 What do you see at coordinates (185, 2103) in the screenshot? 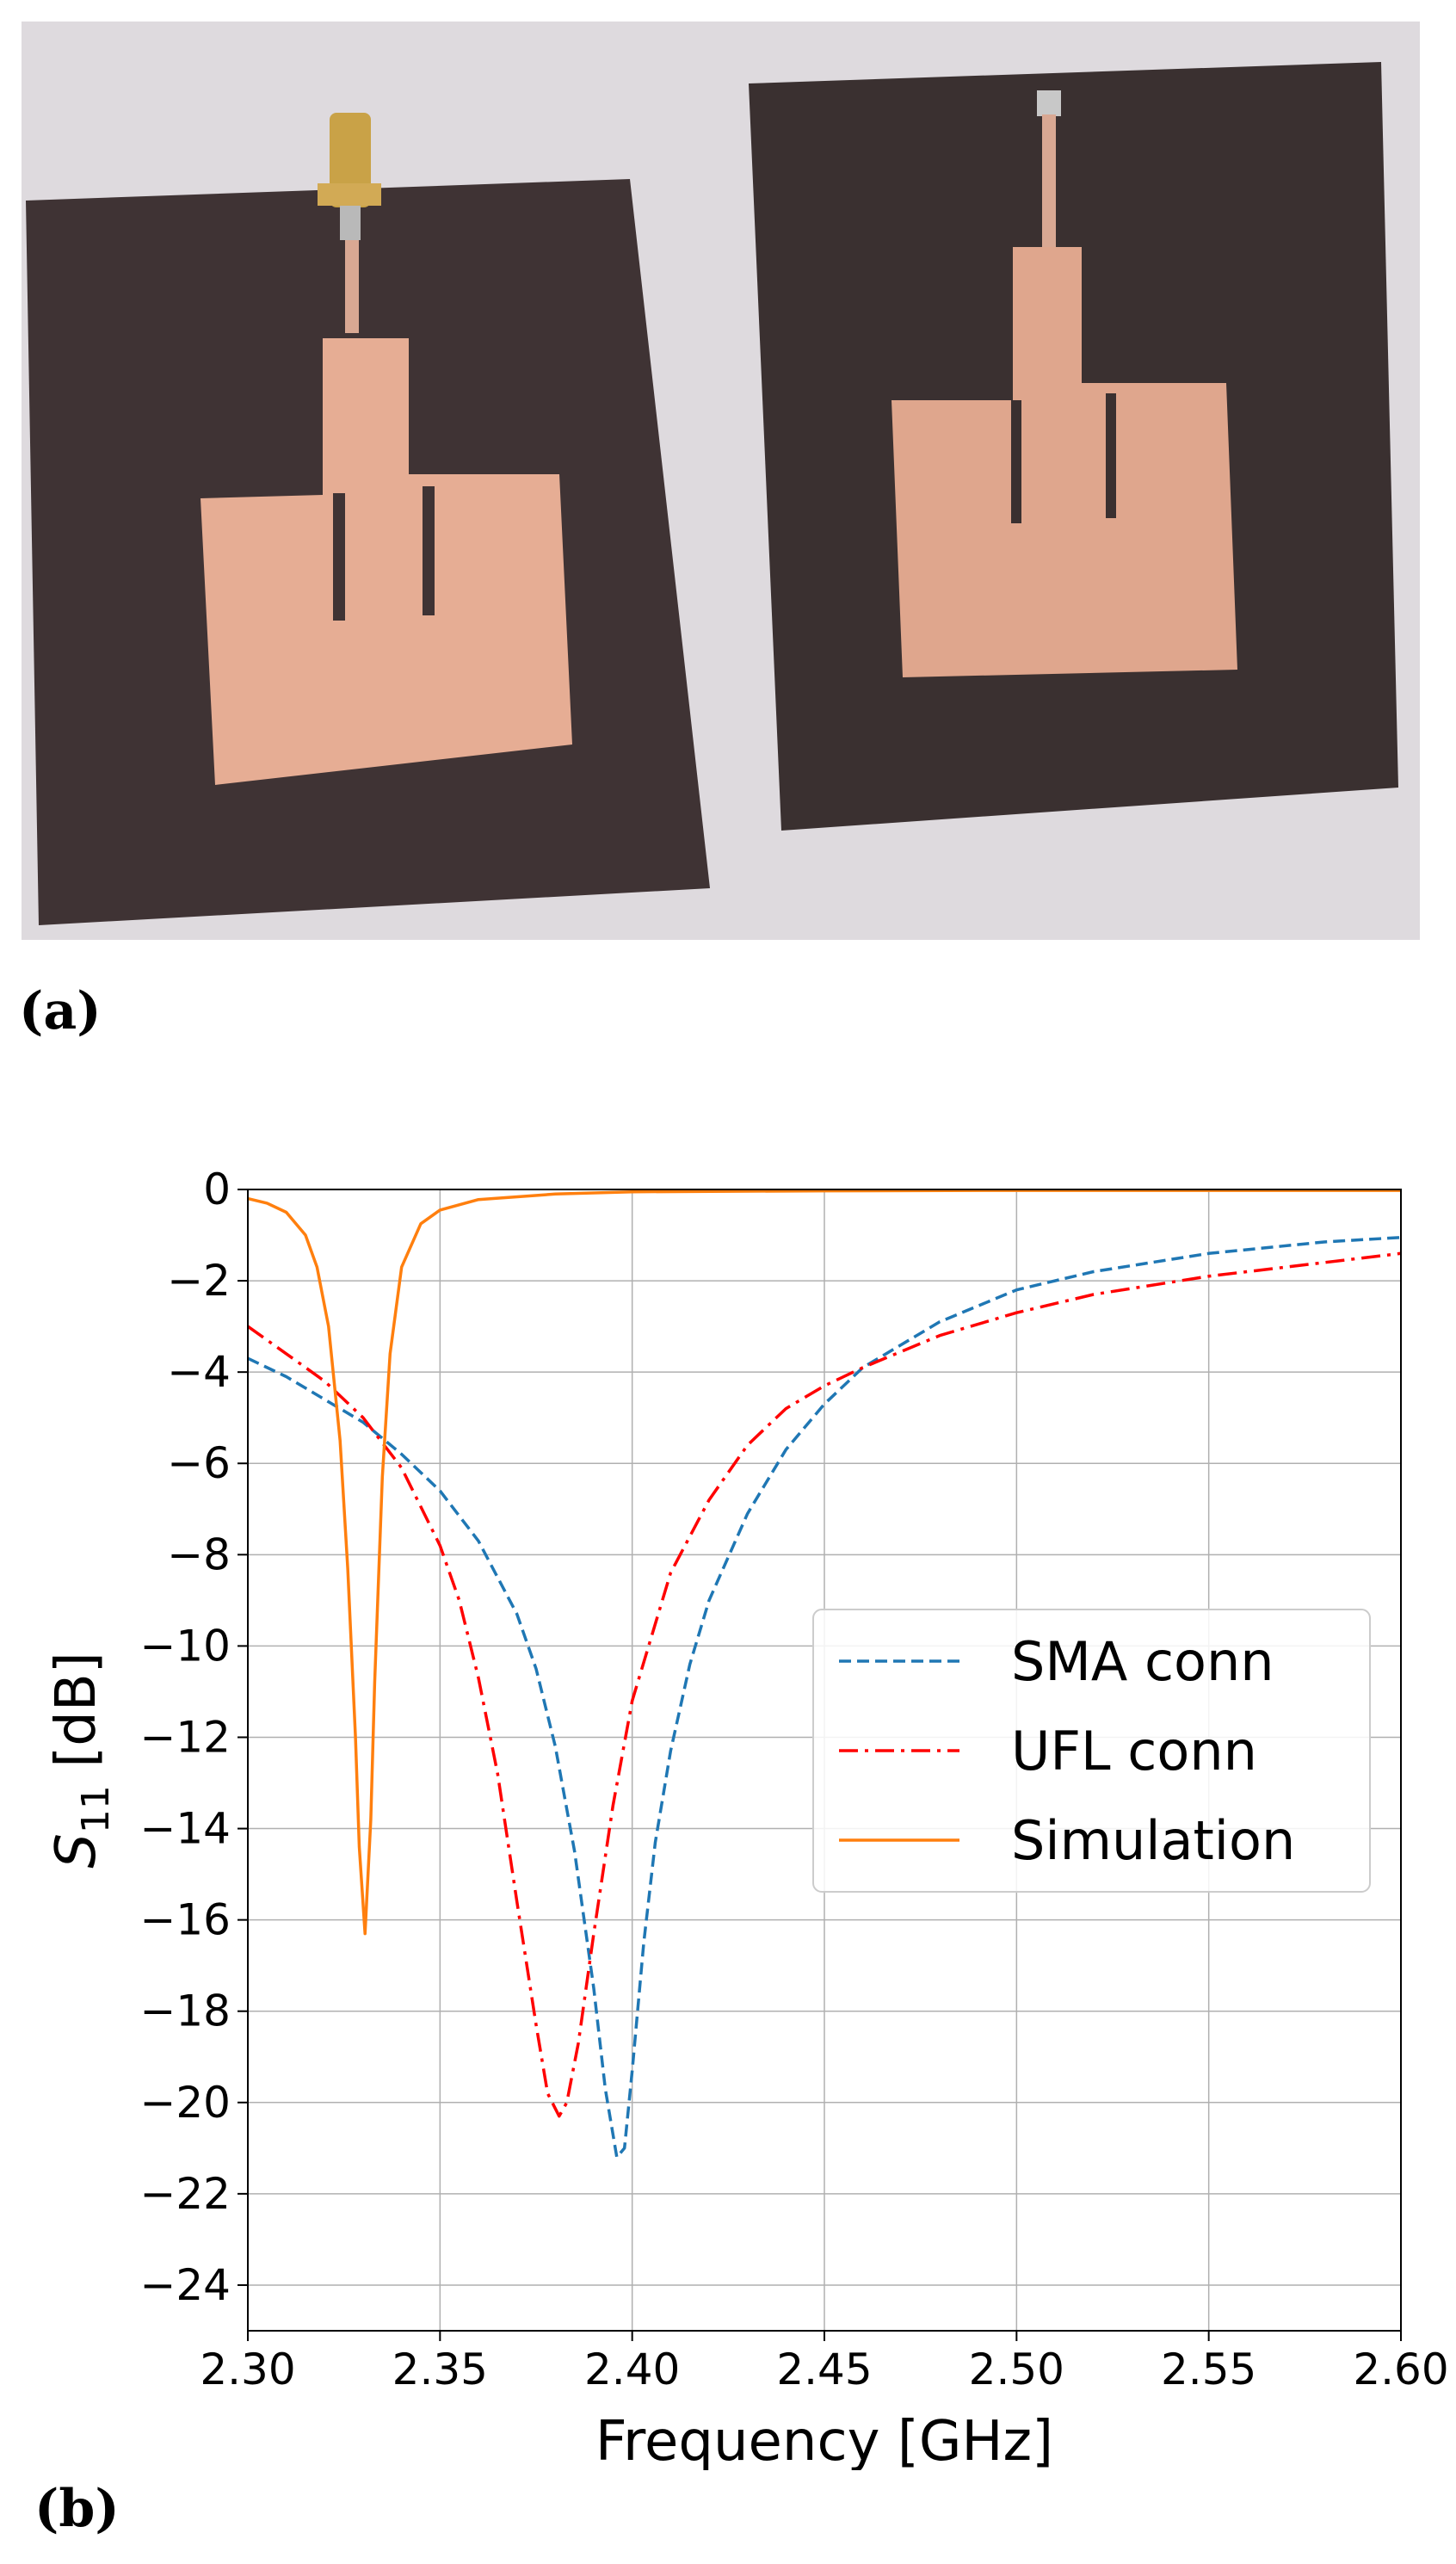
I see `y-tick-label: −20` at bounding box center [185, 2103].